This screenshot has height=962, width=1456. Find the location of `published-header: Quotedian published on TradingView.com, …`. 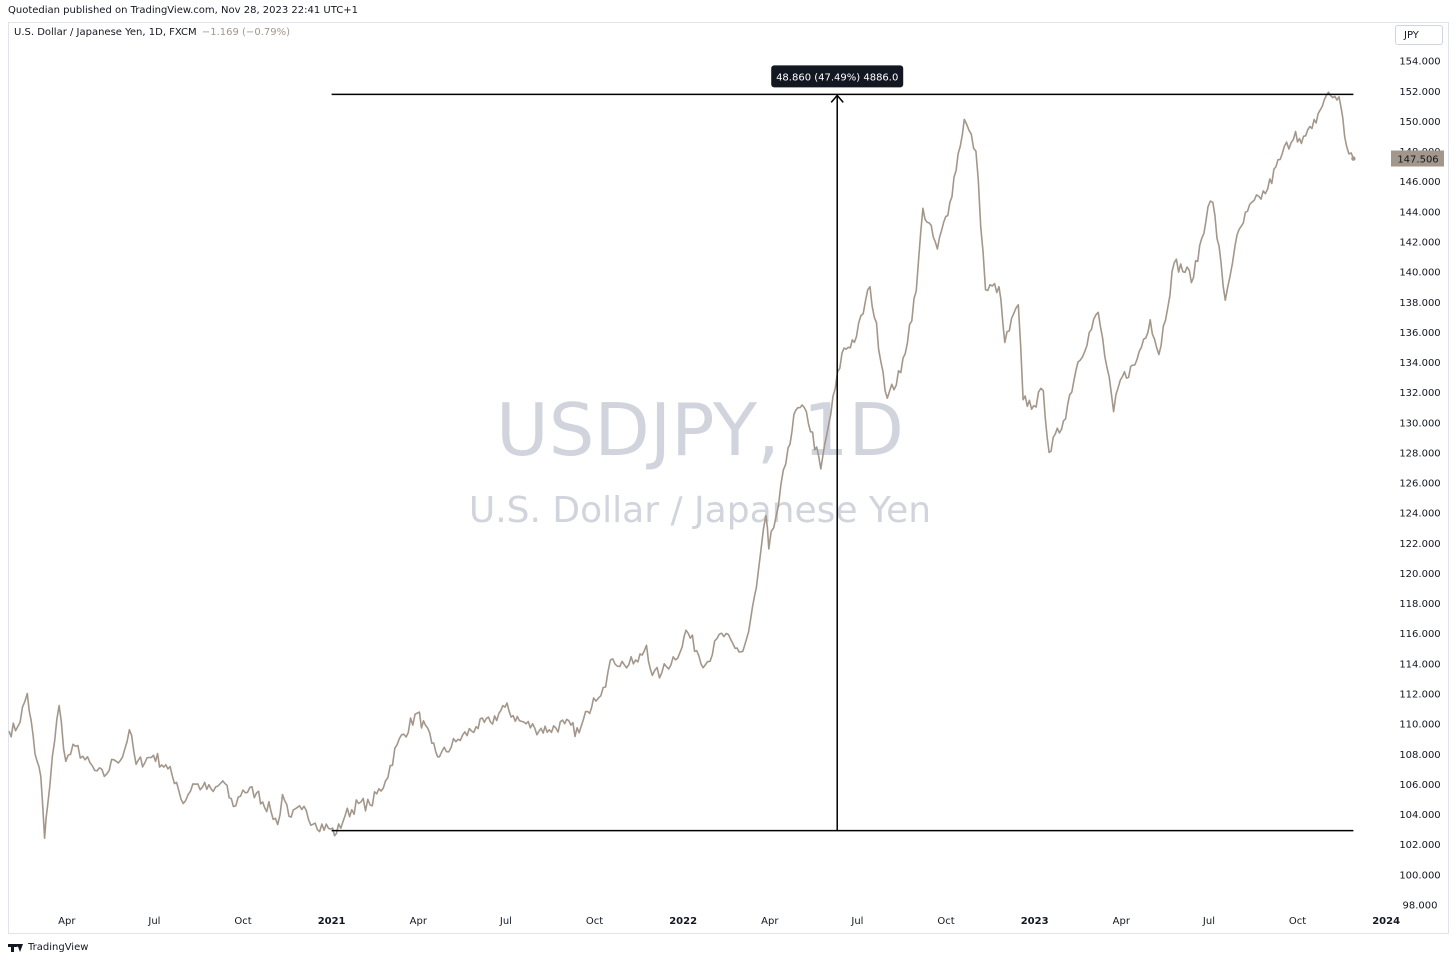

published-header: Quotedian published on TradingView.com, … is located at coordinates (183, 10).